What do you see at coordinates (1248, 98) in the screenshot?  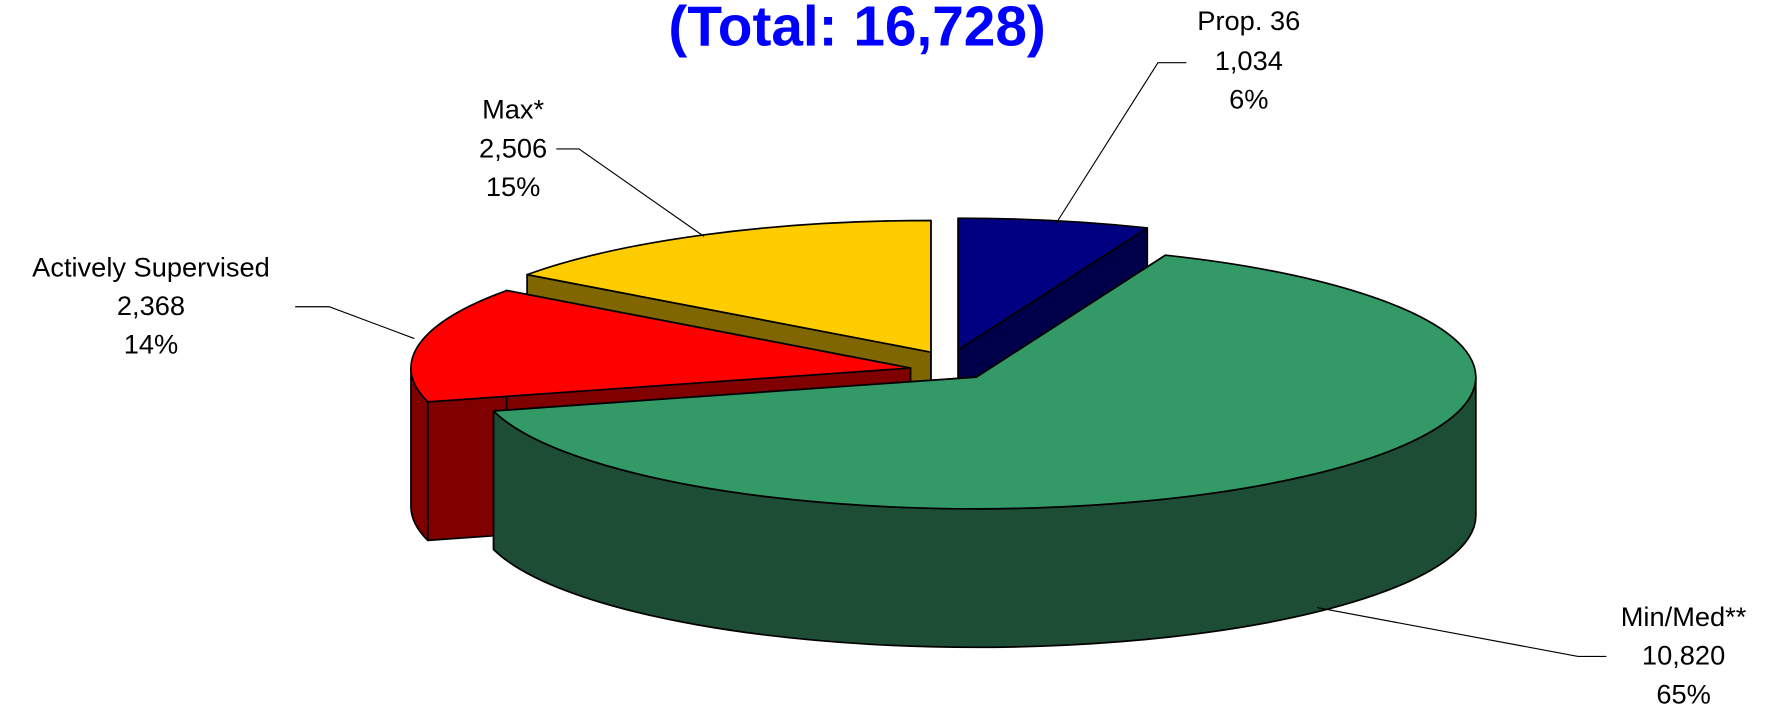 I see `percent-label: 6%` at bounding box center [1248, 98].